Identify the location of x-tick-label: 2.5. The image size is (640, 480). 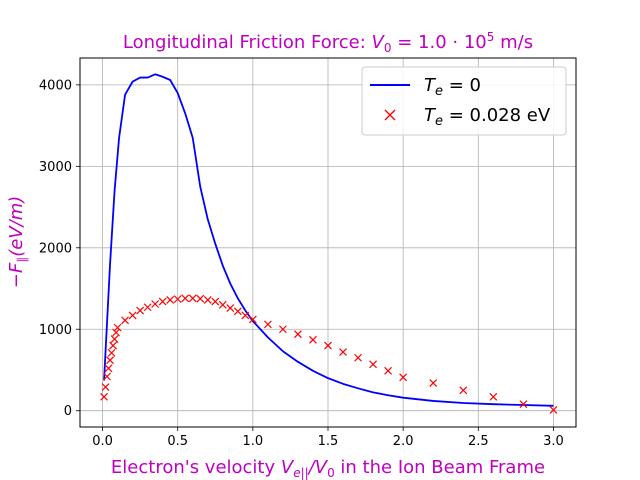
(478, 441).